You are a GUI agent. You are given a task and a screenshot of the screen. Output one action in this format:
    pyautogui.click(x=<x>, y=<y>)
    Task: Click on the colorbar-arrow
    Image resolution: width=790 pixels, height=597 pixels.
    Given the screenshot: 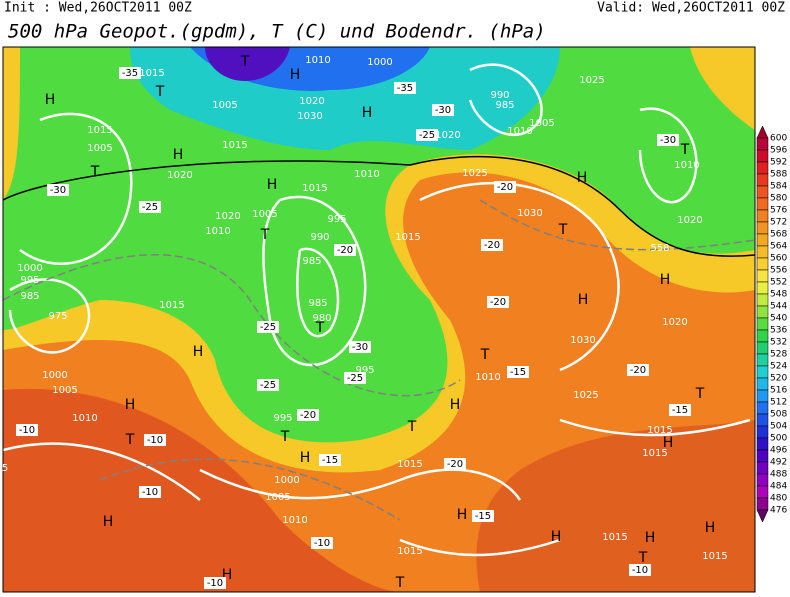 What is the action you would take?
    pyautogui.click(x=762, y=516)
    